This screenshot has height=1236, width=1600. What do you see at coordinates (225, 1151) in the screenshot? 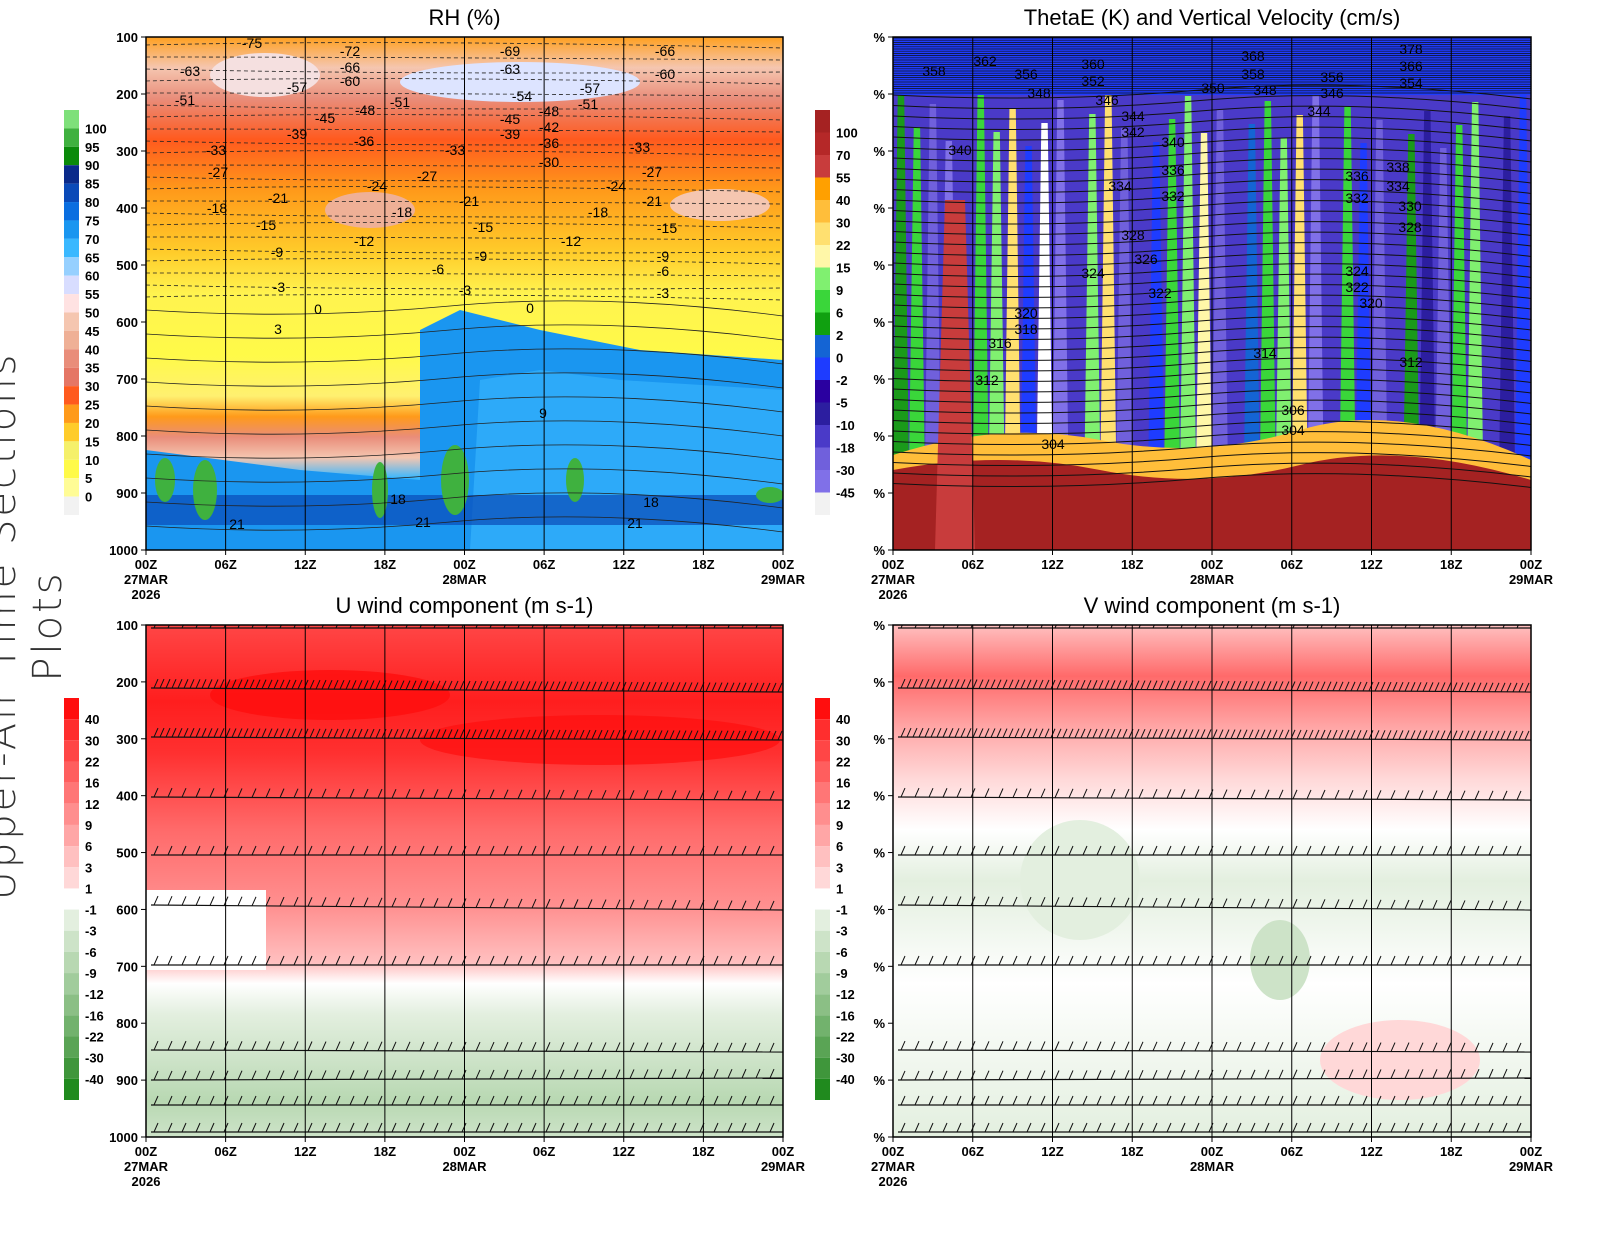
I see `x-tick-label: 06Z` at bounding box center [225, 1151].